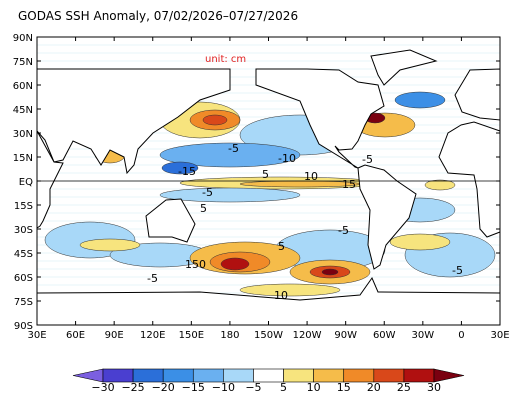 The width and height of the screenshot is (522, 402). Describe the element at coordinates (314, 387) in the screenshot. I see `colorbar-label: 10` at that location.